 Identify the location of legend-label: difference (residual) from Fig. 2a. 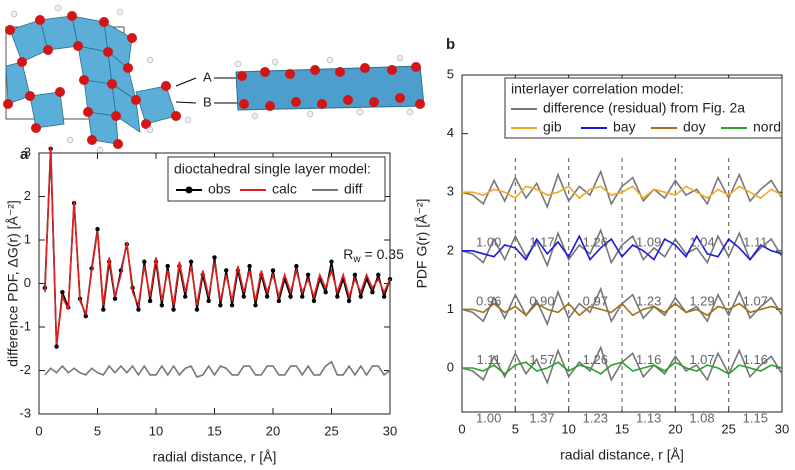
(644, 108).